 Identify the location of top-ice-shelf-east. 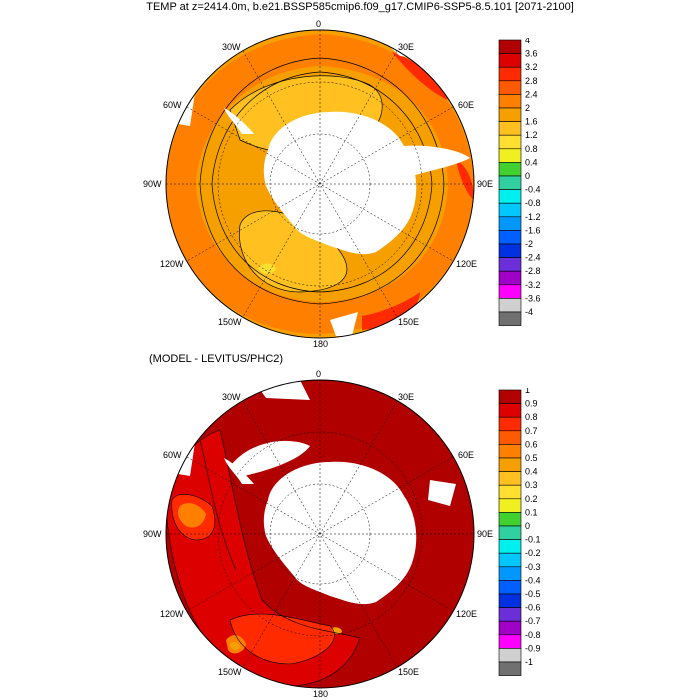
(437, 160).